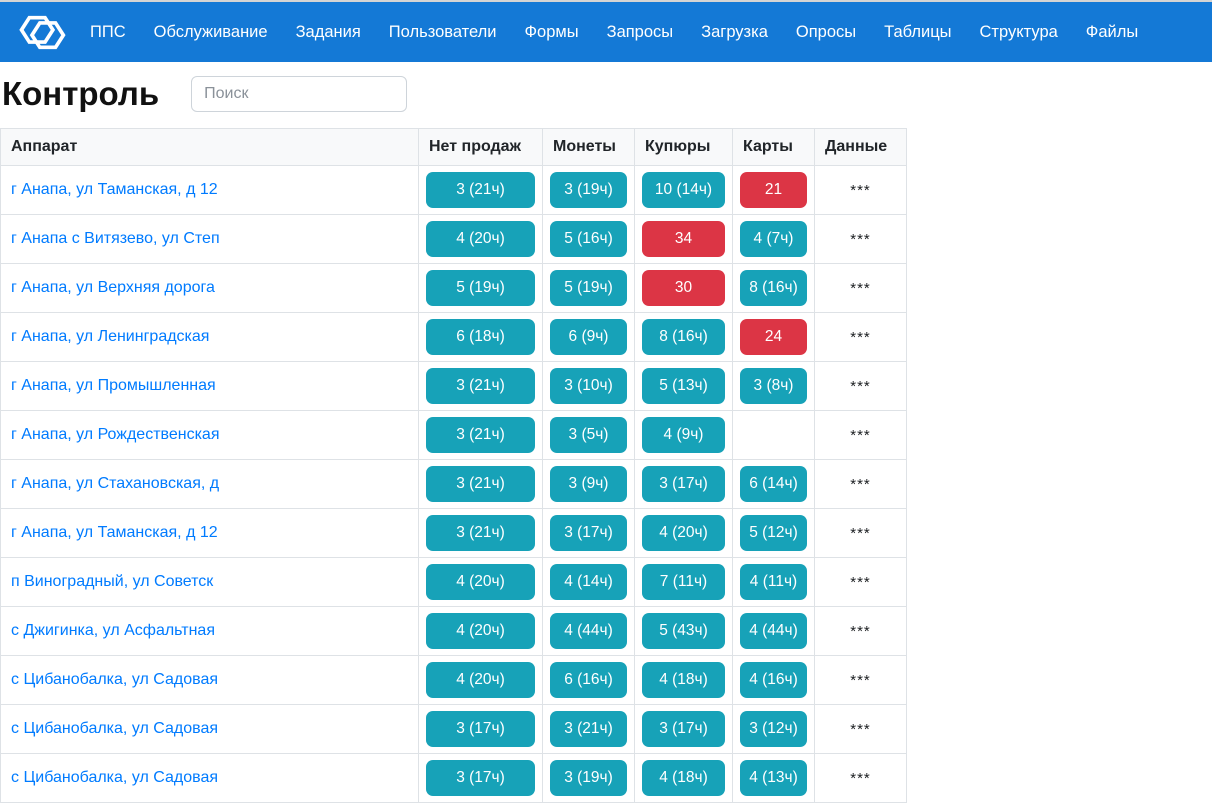 The image size is (1212, 803). Describe the element at coordinates (773, 680) in the screenshot. I see `cards-badge: 4 (16ч)` at that location.